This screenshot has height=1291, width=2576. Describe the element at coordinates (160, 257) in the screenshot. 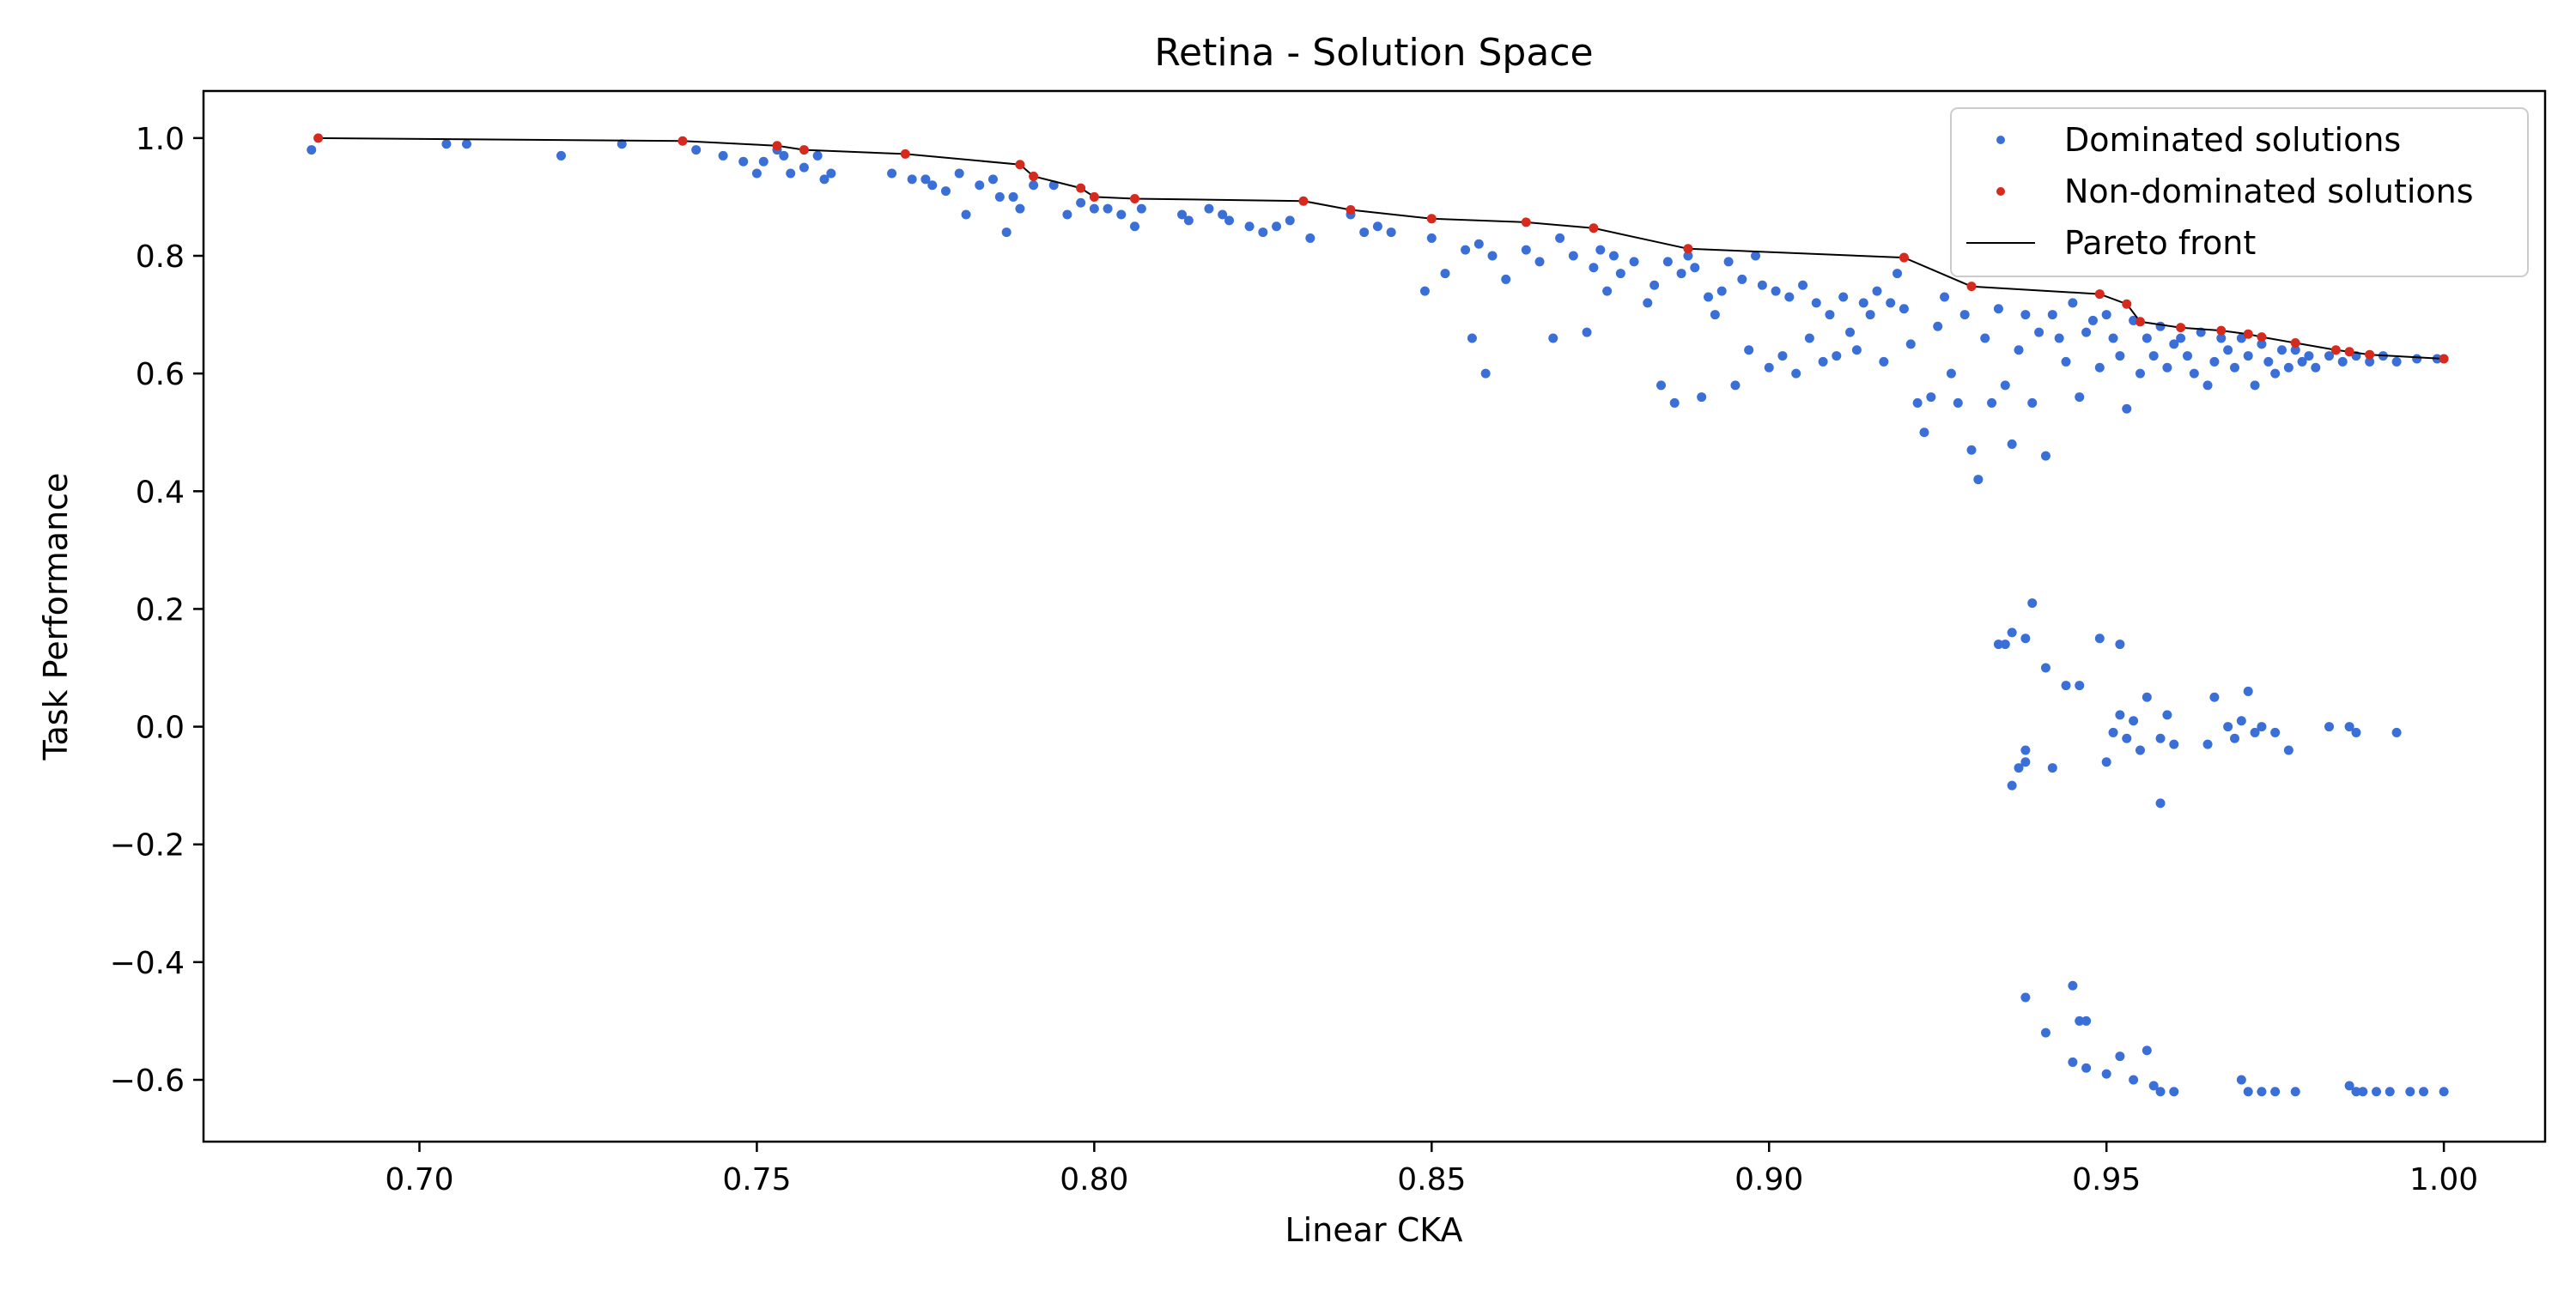

I see `y-tick-label: 0.8` at that location.